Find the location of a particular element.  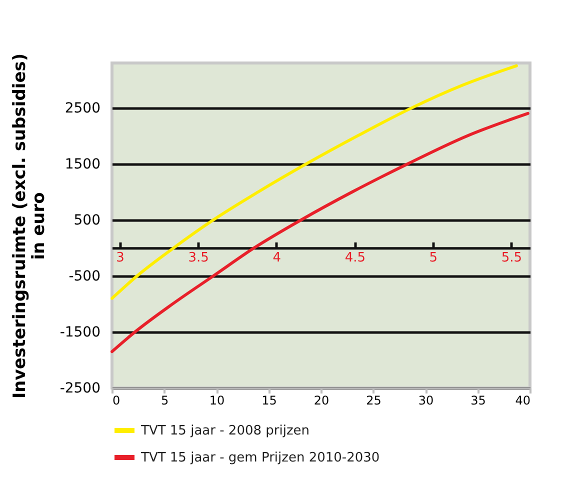

x-tick-label: 30 is located at coordinates (426, 401).